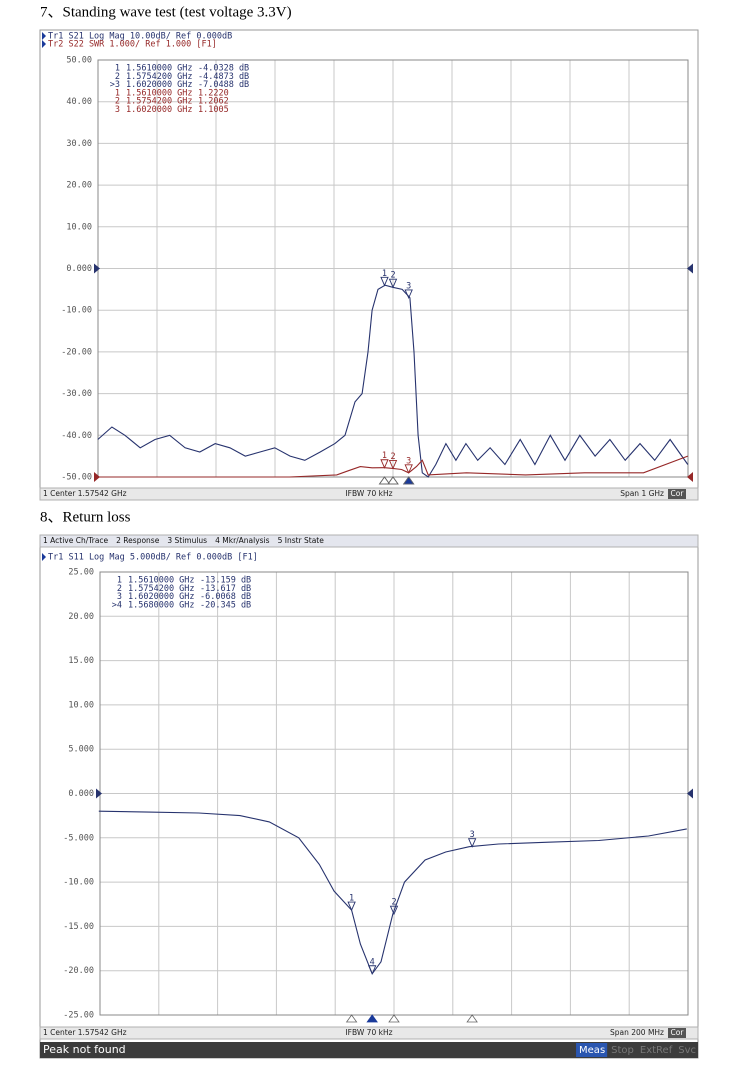 The height and width of the screenshot is (1070, 750). I want to click on status-button: ExtRef, so click(656, 1050).